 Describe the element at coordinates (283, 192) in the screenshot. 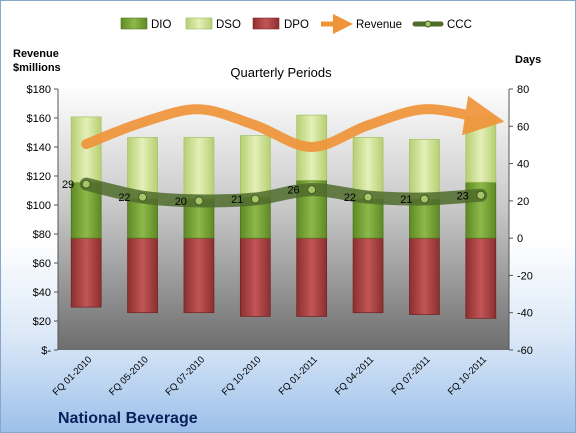

I see `ccc-line` at that location.